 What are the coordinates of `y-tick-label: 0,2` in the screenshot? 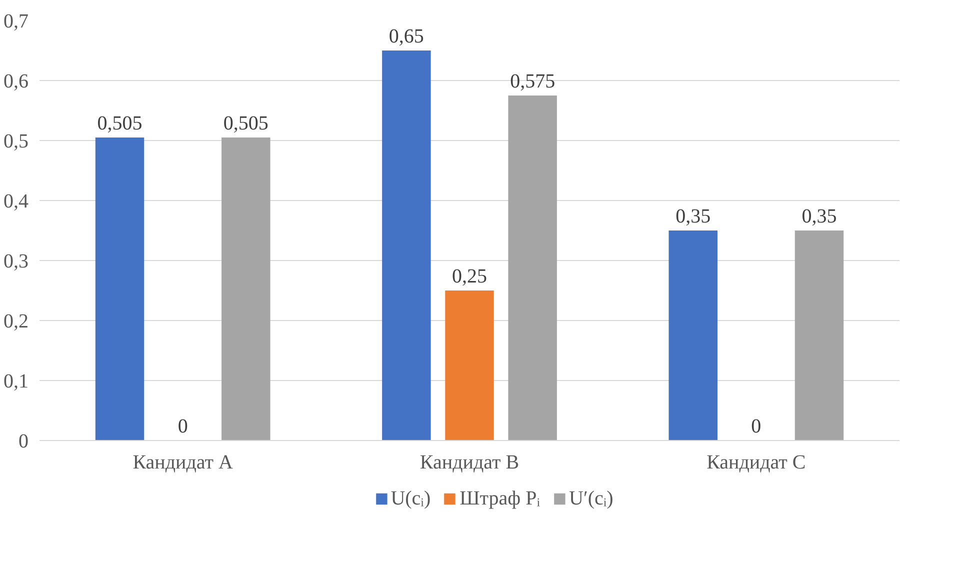 It's located at (16, 321).